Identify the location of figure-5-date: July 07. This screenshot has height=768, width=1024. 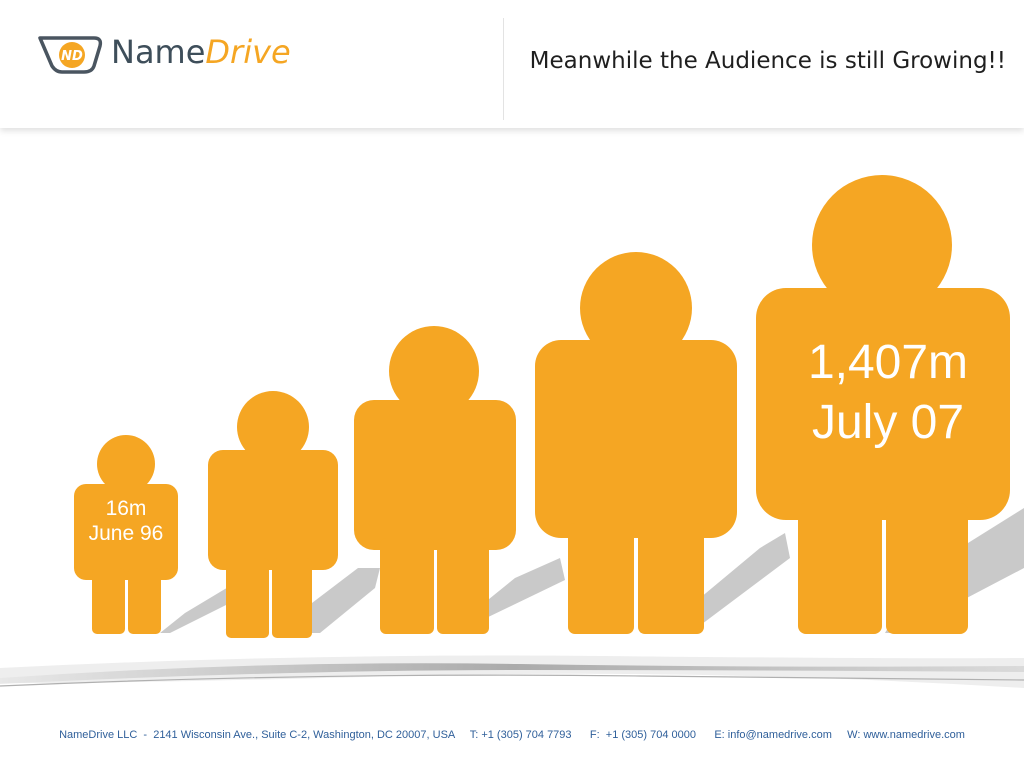
(888, 423).